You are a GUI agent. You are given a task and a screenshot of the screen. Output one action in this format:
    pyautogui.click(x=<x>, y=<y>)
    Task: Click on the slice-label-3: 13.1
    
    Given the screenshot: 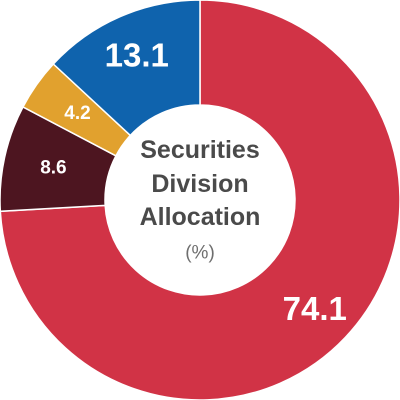 What is the action you would take?
    pyautogui.click(x=137, y=55)
    